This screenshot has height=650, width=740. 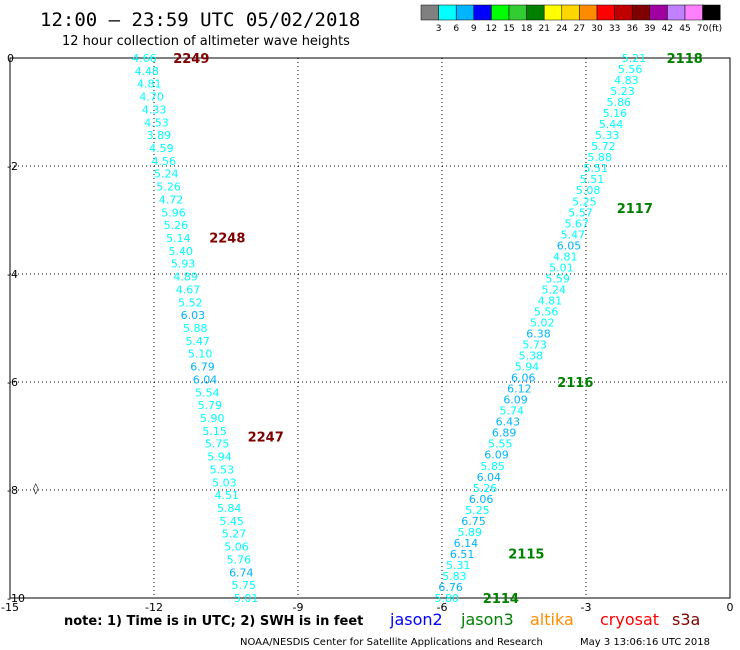 What do you see at coordinates (12, 382) in the screenshot?
I see `y-tick-label: -6` at bounding box center [12, 382].